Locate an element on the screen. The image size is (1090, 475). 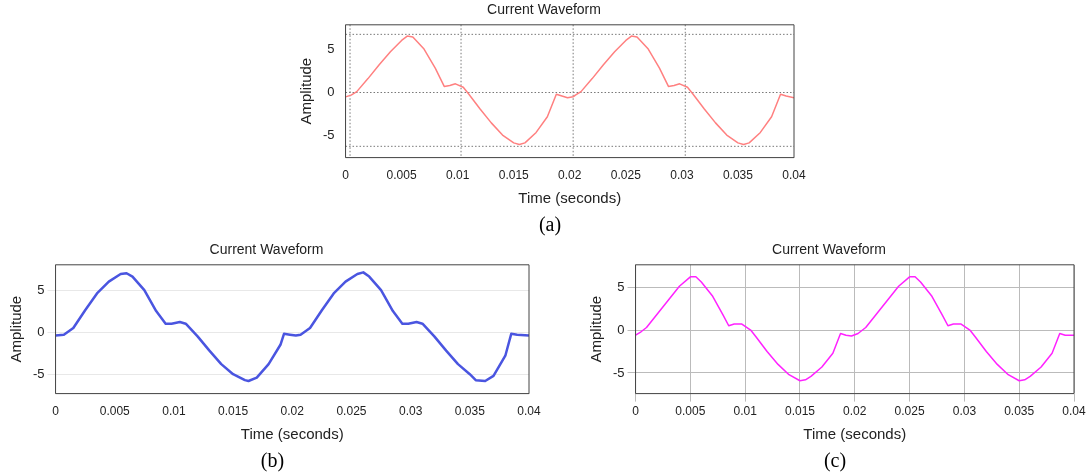
text: (b) is located at coordinates (272, 460).